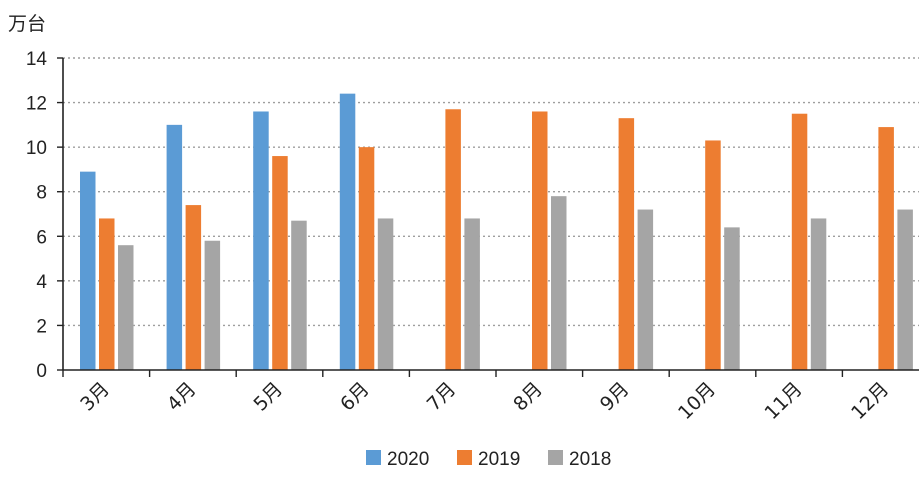  Describe the element at coordinates (268, 397) in the screenshot. I see `x-category-label: 5月` at that location.